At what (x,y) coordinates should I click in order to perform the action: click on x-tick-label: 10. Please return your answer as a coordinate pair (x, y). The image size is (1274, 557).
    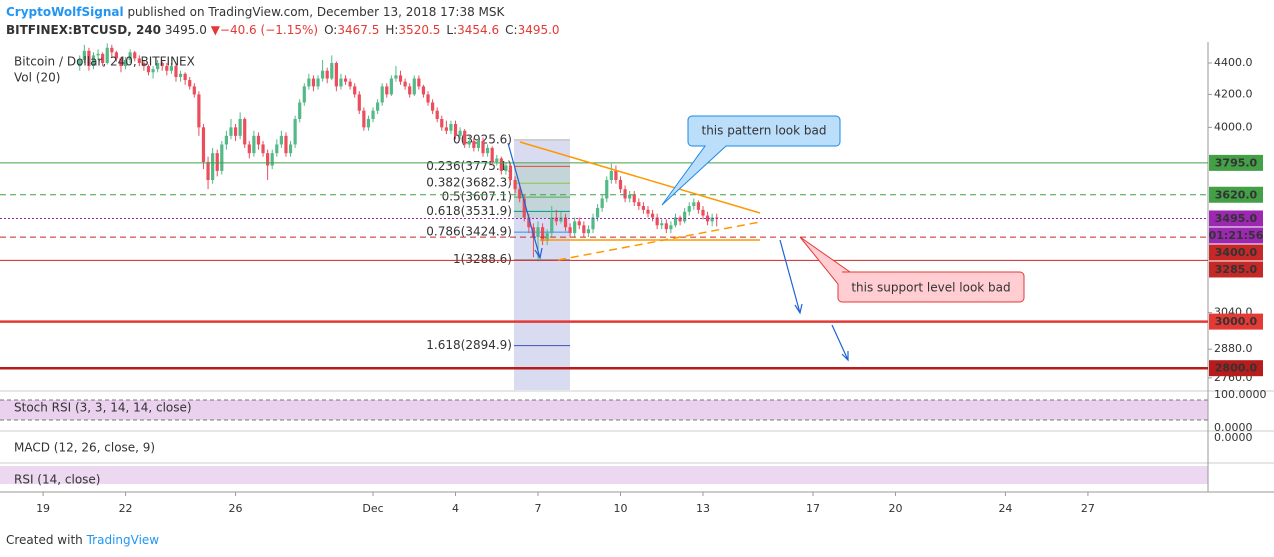
    Looking at the image, I should click on (620, 508).